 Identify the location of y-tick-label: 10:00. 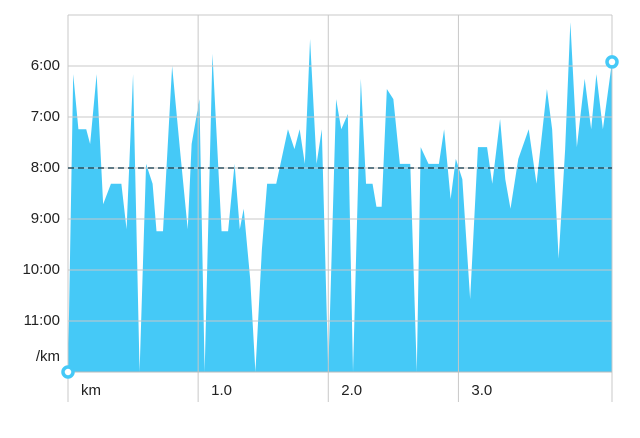
(41, 269).